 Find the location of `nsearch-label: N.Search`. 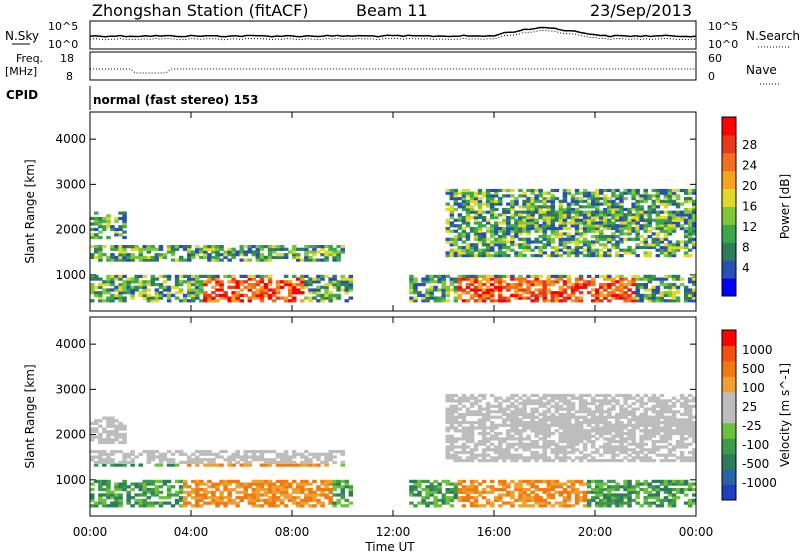

nsearch-label: N.Search is located at coordinates (773, 36).